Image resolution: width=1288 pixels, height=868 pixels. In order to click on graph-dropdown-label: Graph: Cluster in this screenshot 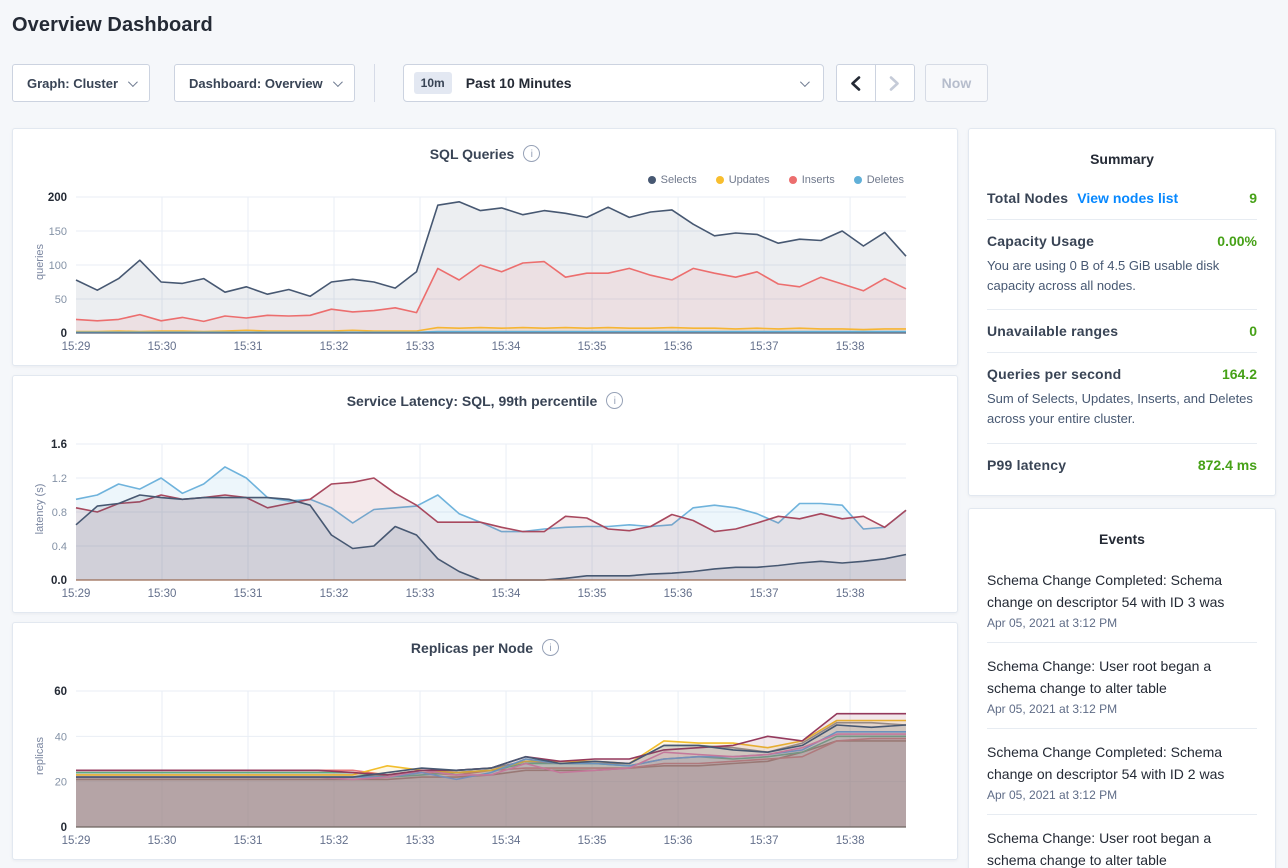, I will do `click(73, 83)`.